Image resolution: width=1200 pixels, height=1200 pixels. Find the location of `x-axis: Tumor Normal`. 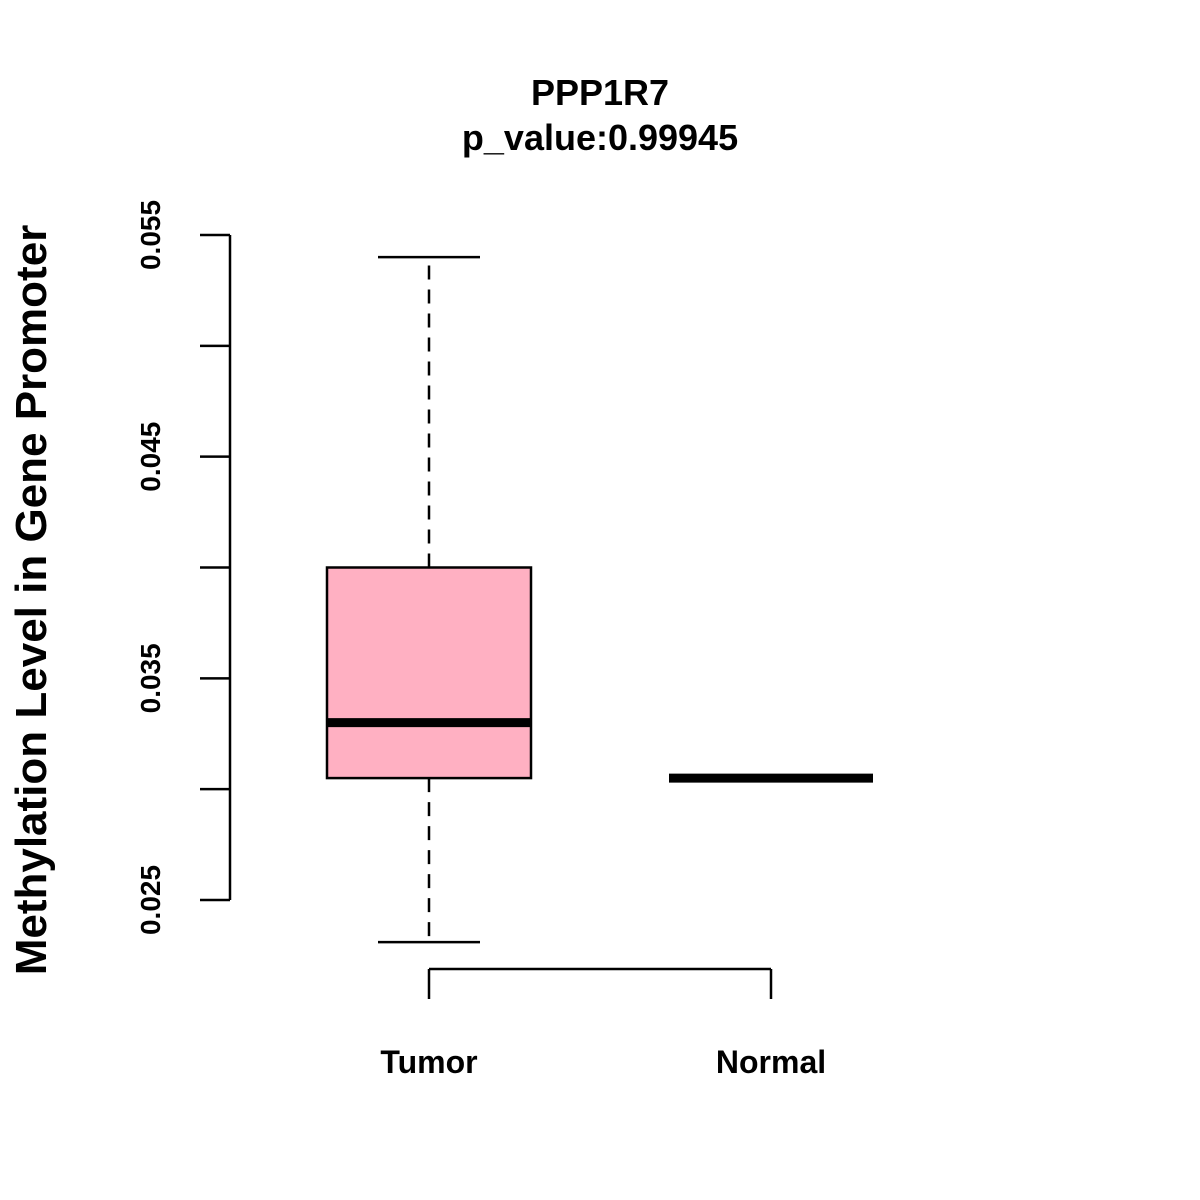

x-axis: Tumor Normal is located at coordinates (603, 1023).